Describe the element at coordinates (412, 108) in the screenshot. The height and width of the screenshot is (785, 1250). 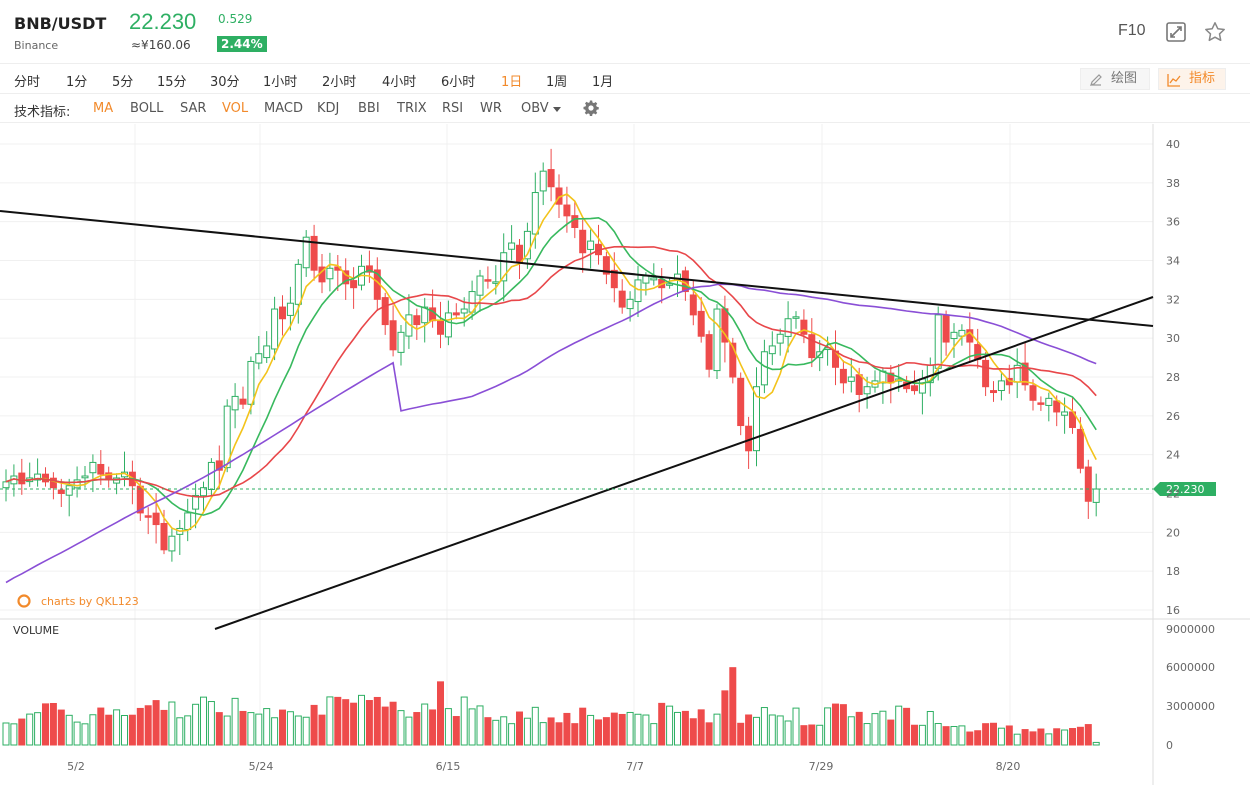
I see `indicator-trix: TRIX` at that location.